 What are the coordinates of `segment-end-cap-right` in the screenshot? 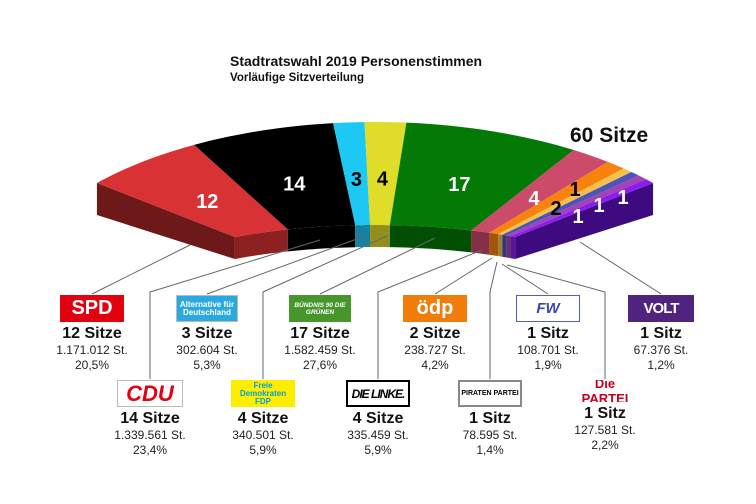 It's located at (584, 221).